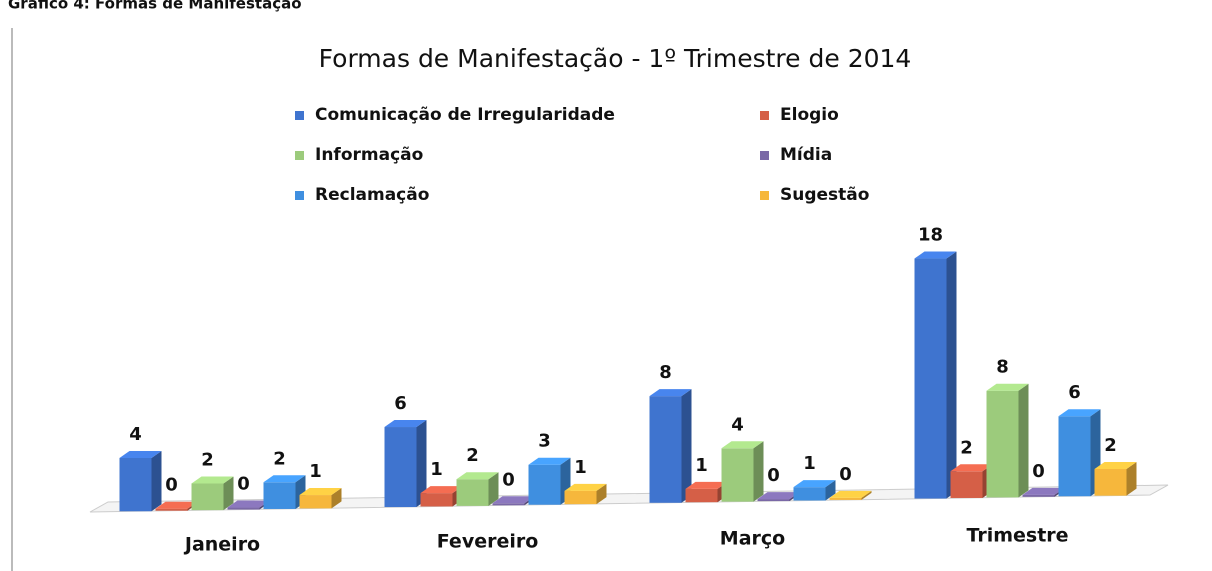 This screenshot has width=1212, height=571. Describe the element at coordinates (824, 195) in the screenshot. I see `legend-label: Sugestão` at that location.